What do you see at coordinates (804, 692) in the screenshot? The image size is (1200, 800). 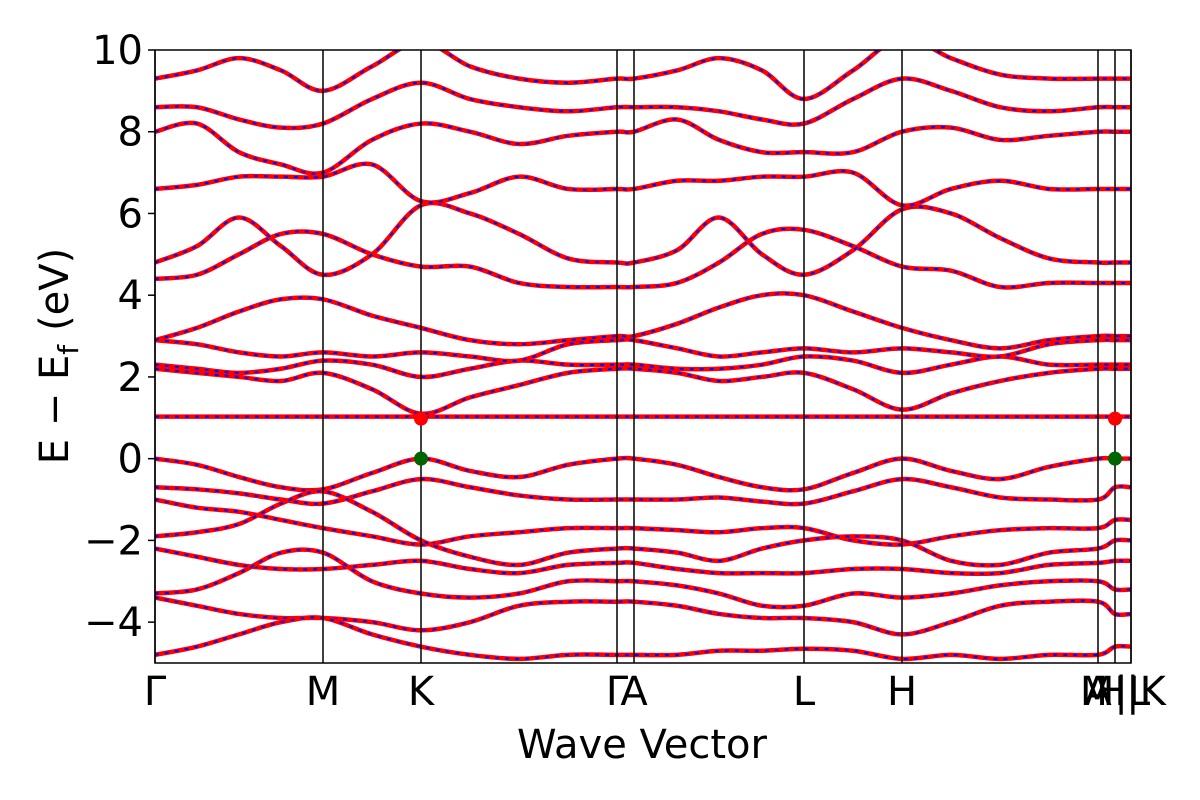 I see `x-tick-label: L` at bounding box center [804, 692].